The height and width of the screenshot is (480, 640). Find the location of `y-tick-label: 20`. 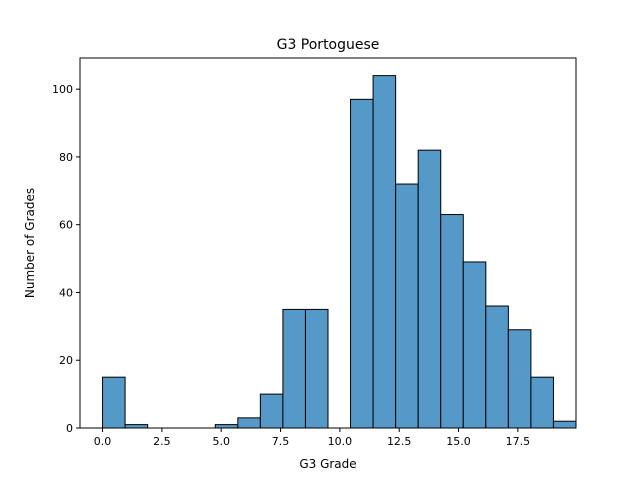

y-tick-label: 20 is located at coordinates (66, 360).